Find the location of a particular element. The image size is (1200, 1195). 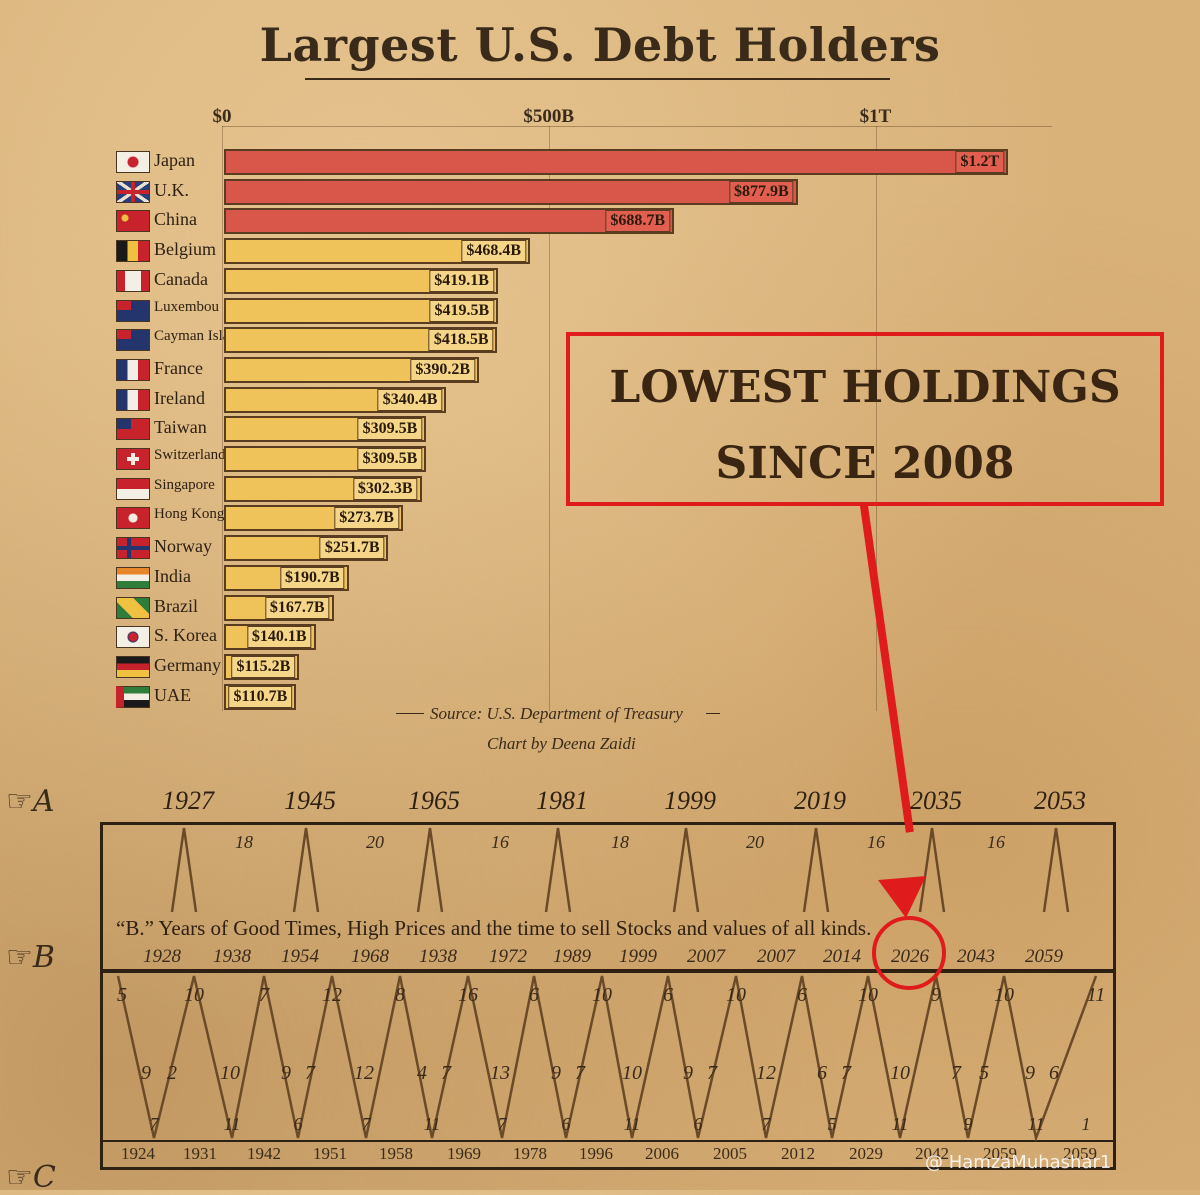

c-top-number: 7 is located at coordinates (264, 995).